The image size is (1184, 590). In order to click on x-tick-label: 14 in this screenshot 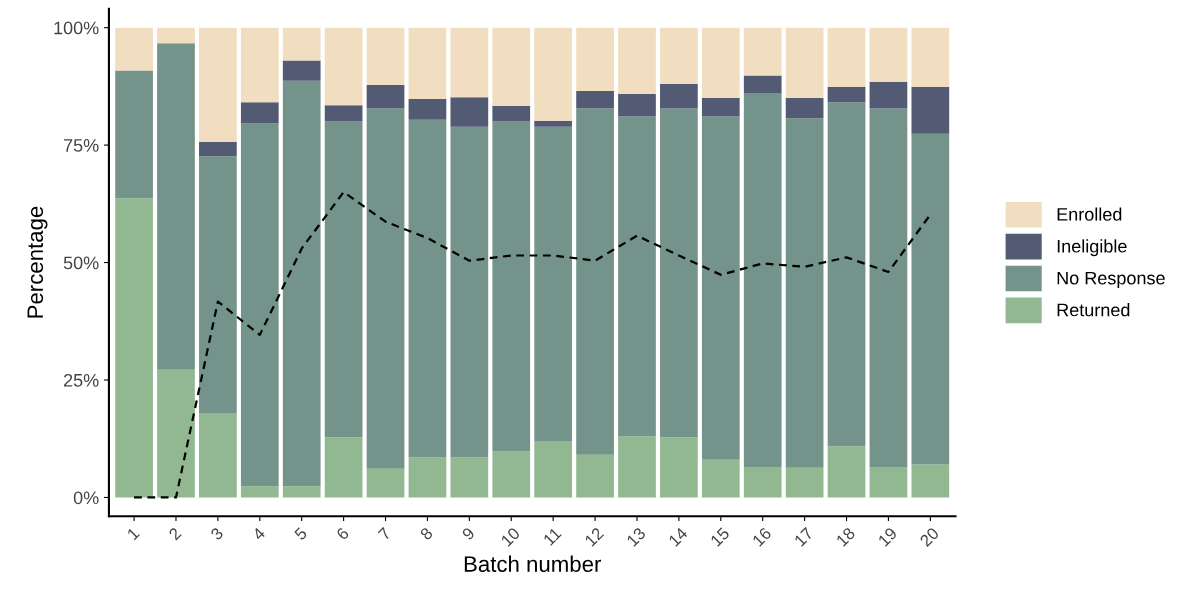, I will do `click(678, 536)`.